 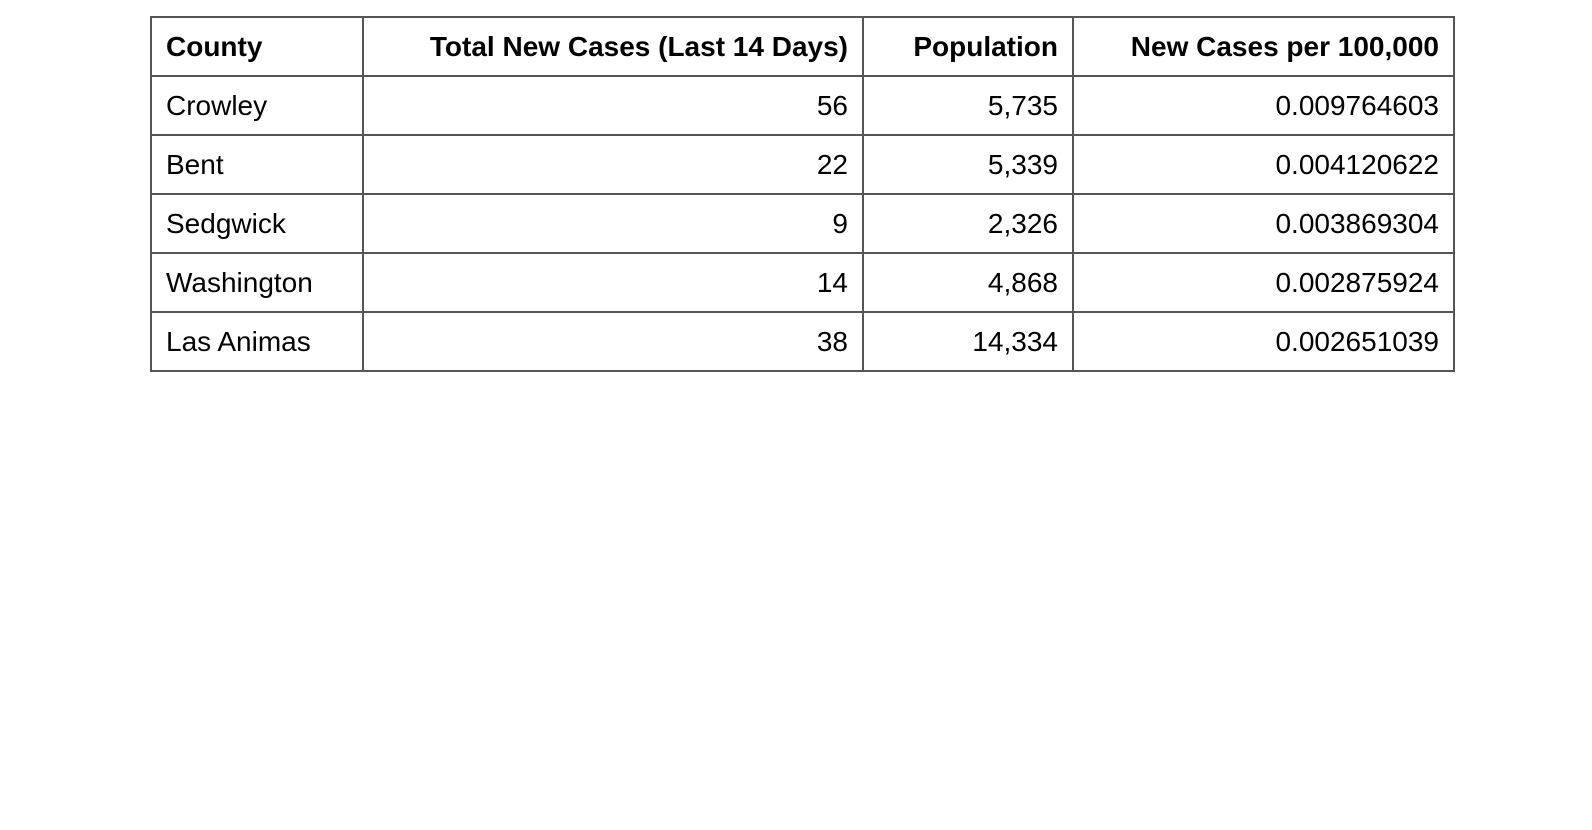 I want to click on table-row: Washington 14 4,868 0.002875924, so click(x=802, y=282).